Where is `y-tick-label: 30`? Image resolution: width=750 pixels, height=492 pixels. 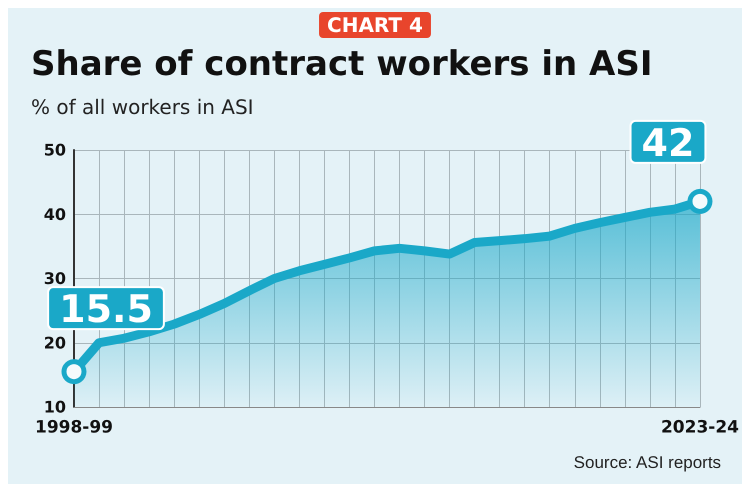
y-tick-label: 30 is located at coordinates (55, 278).